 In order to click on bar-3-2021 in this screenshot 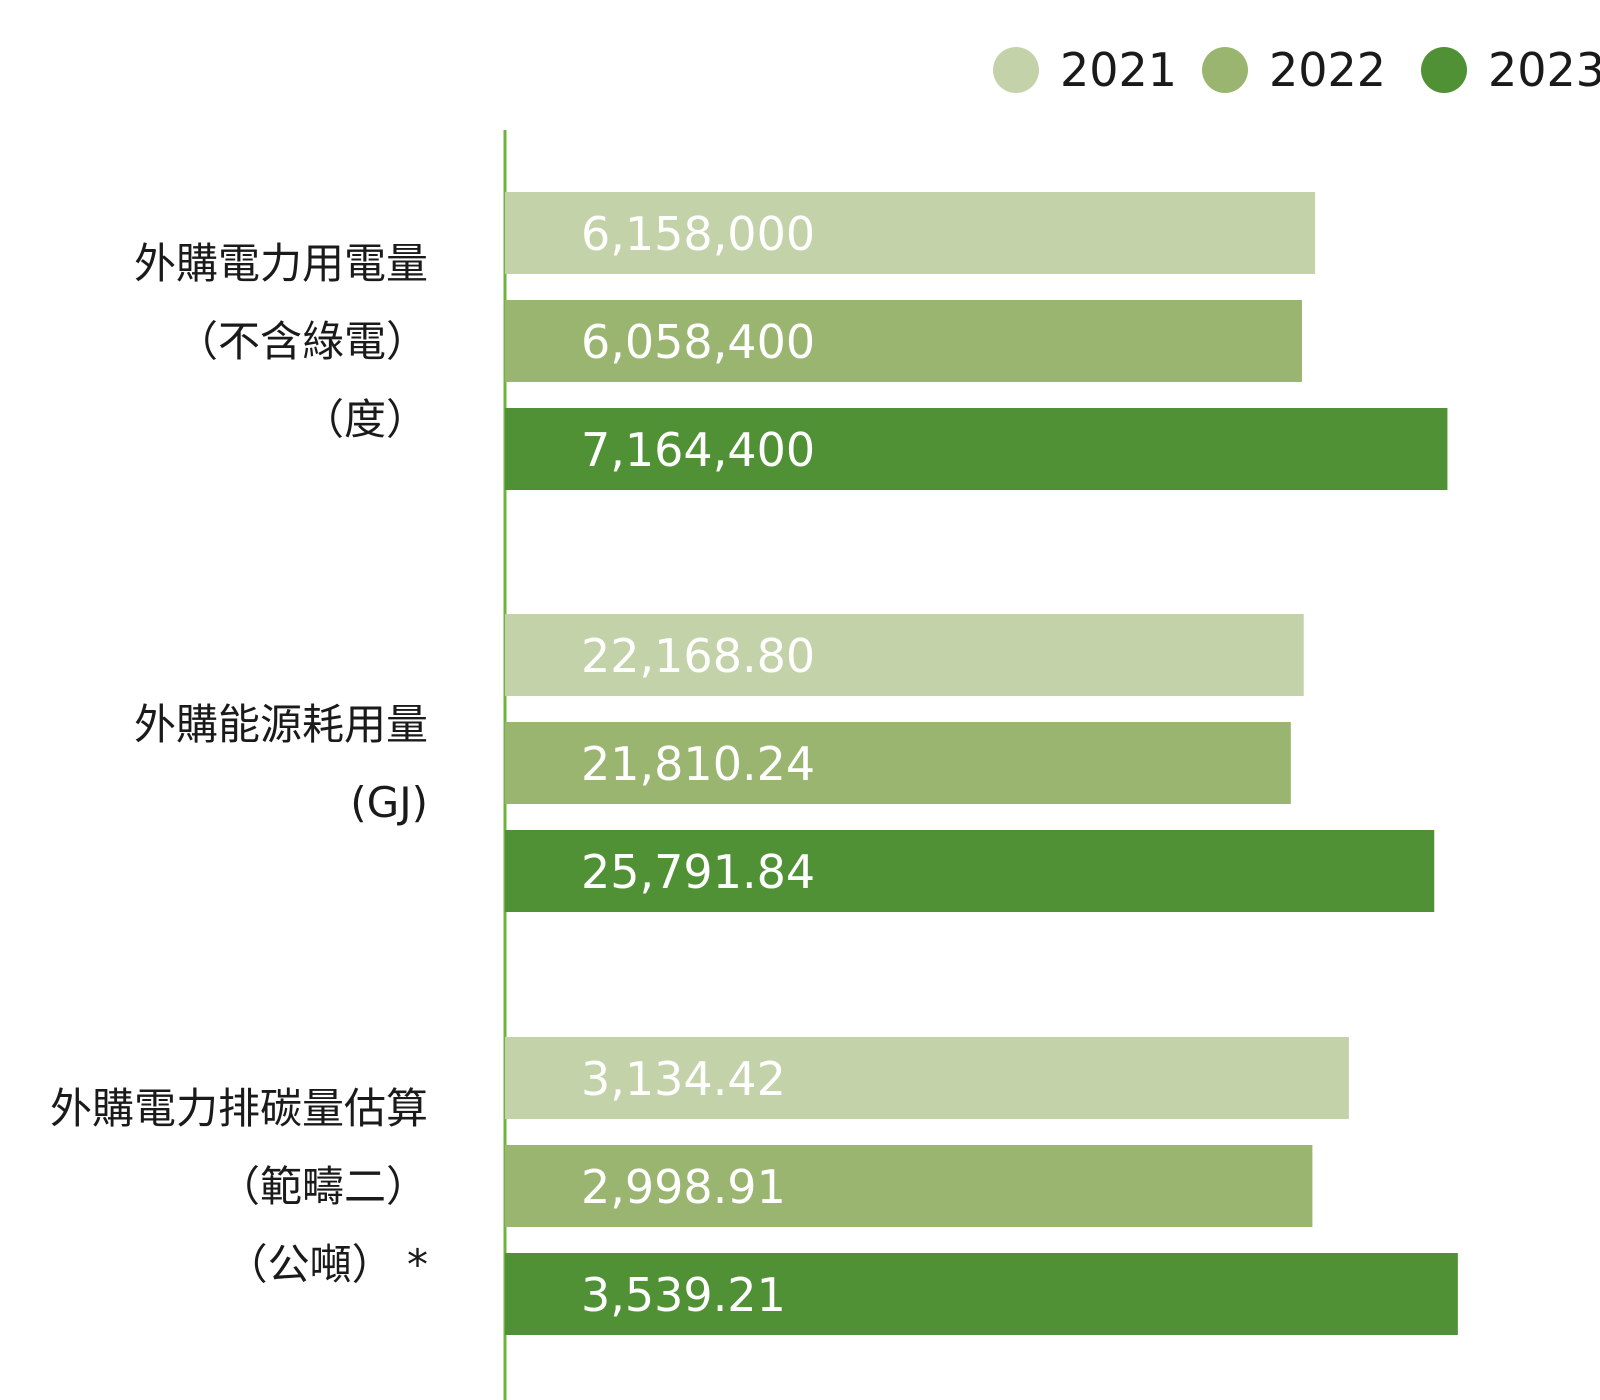, I will do `click(927, 1078)`.